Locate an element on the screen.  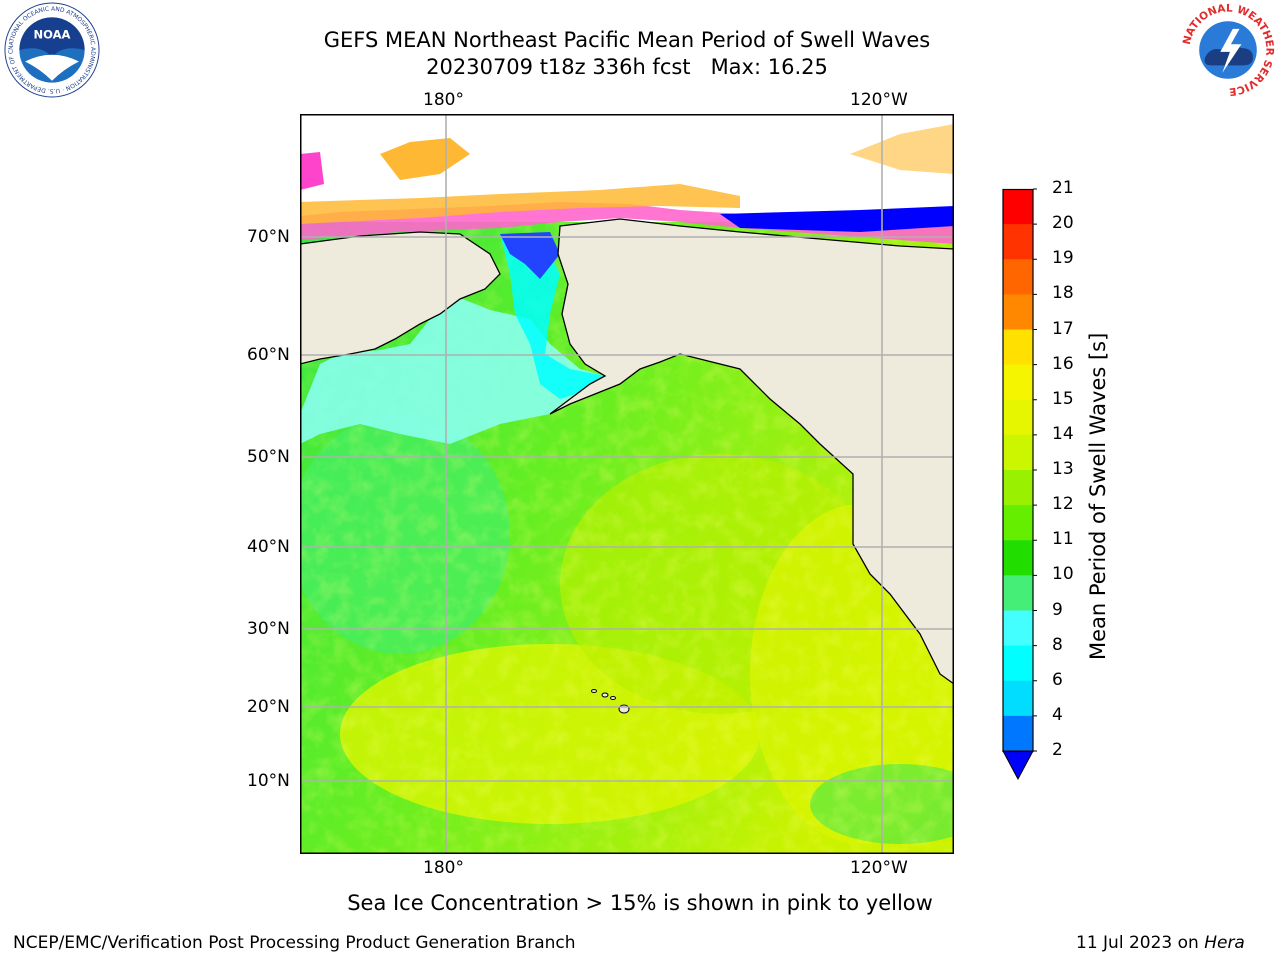
beaufort-low-period is located at coordinates (837, 219).